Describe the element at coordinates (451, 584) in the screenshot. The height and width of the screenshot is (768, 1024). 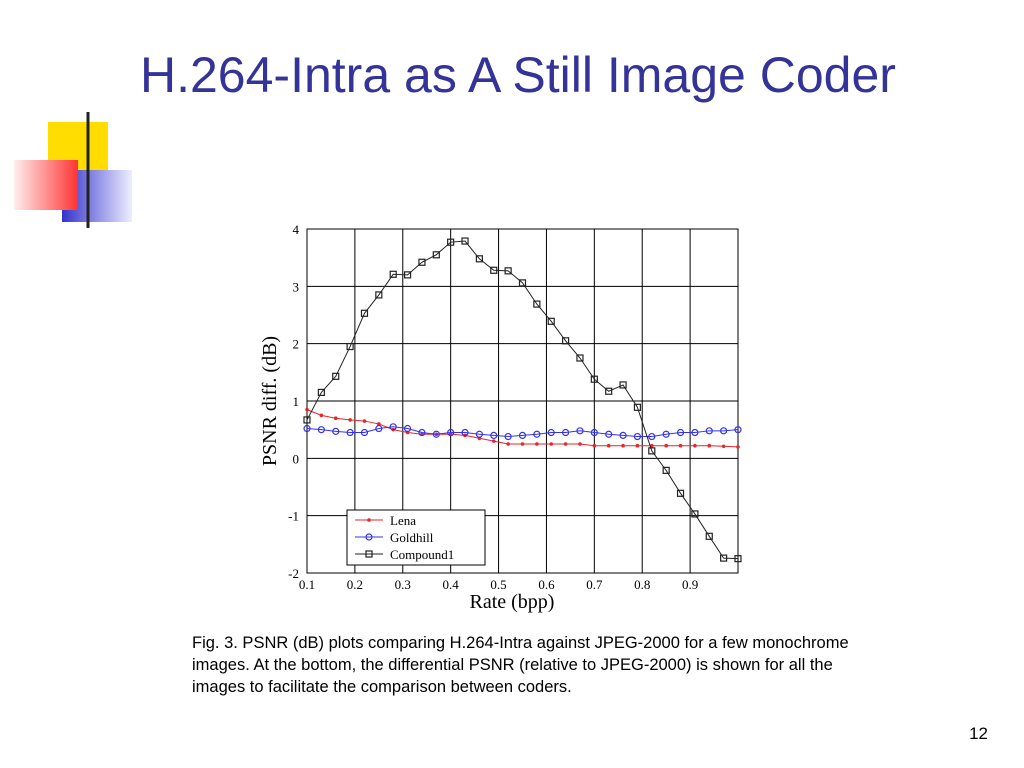
I see `x-tick-label: 0.4` at that location.